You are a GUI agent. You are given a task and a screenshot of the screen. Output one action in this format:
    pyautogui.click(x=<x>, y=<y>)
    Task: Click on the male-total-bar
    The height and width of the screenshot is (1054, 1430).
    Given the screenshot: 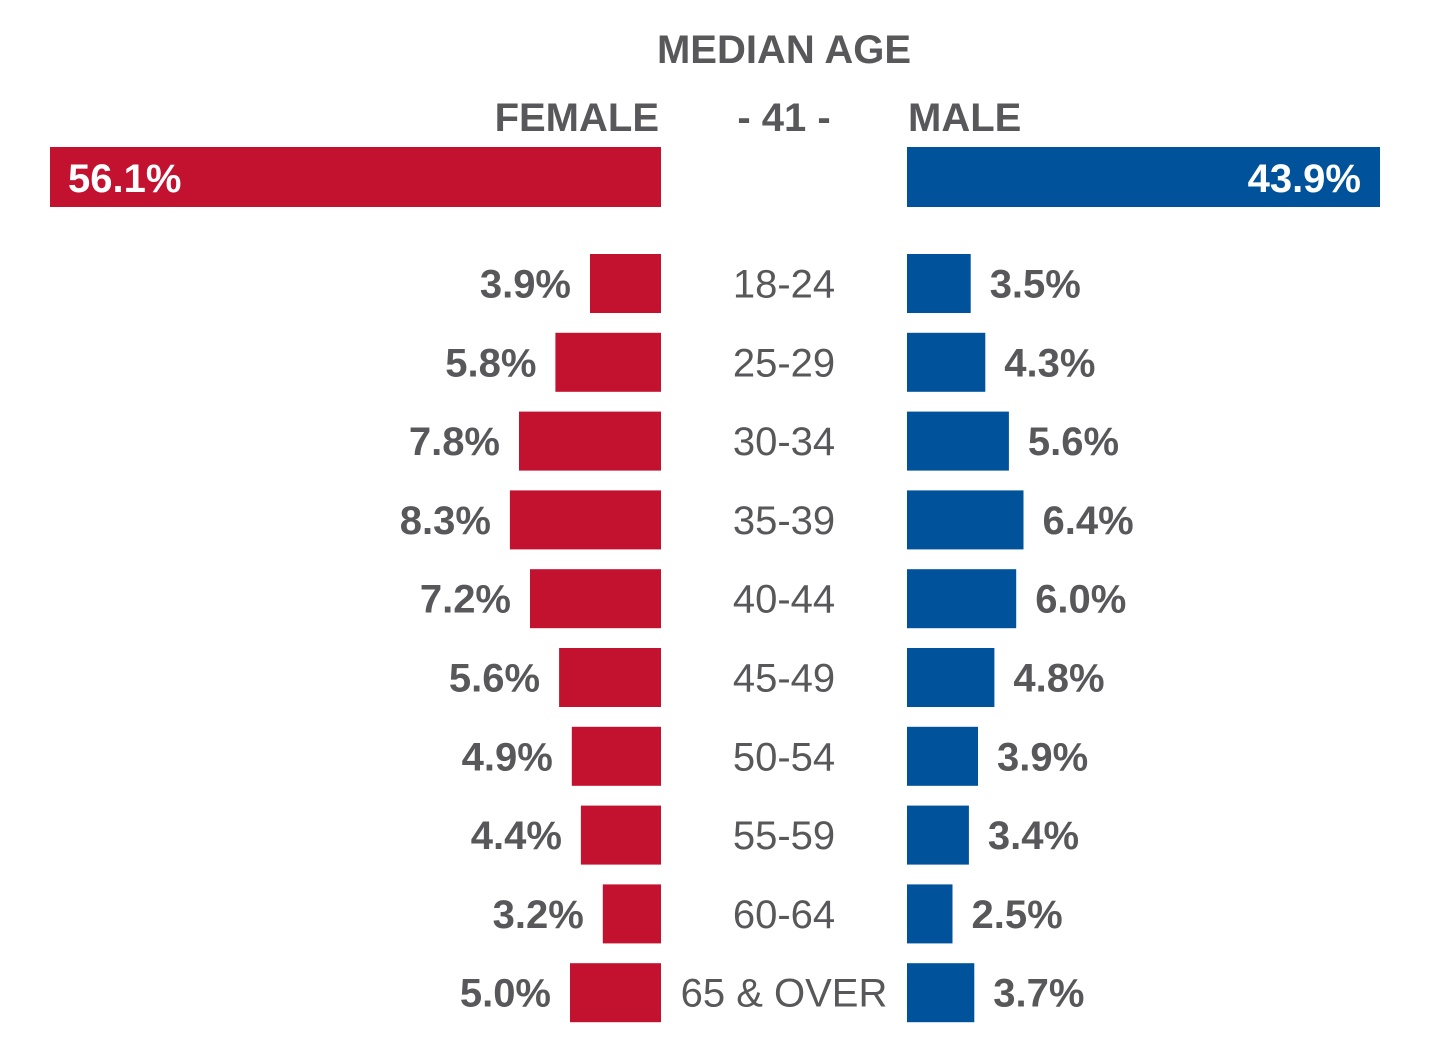 What is the action you would take?
    pyautogui.click(x=1143, y=177)
    